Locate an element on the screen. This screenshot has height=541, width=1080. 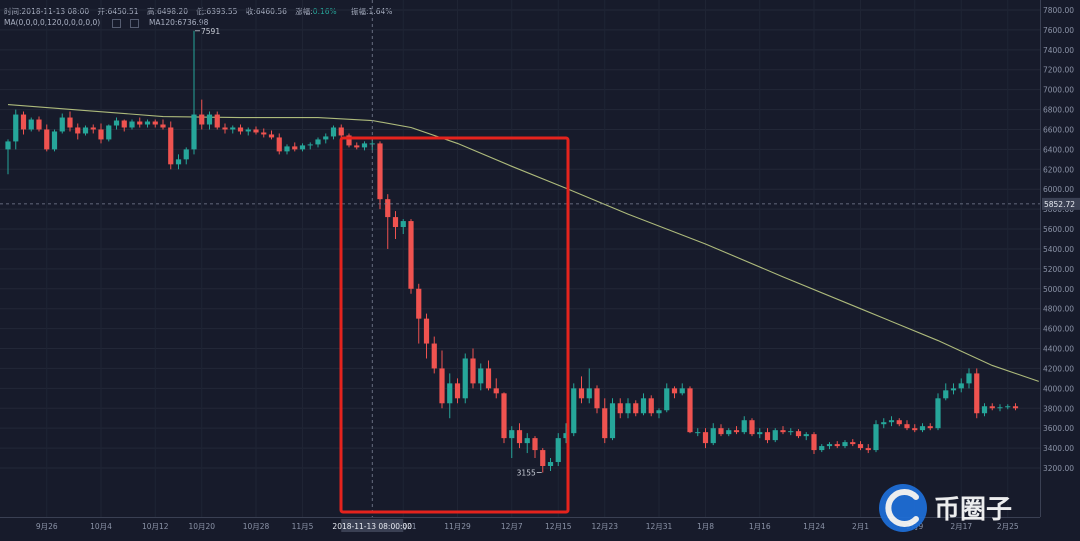
info-low: 低:6393.55 is located at coordinates (217, 11).